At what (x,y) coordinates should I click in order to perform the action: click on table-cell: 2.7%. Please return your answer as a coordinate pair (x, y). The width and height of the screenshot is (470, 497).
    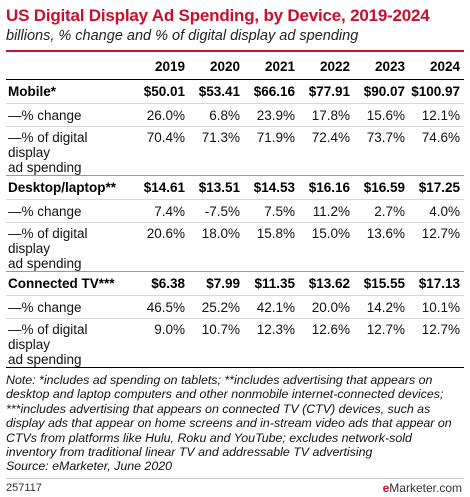
    Looking at the image, I should click on (381, 211).